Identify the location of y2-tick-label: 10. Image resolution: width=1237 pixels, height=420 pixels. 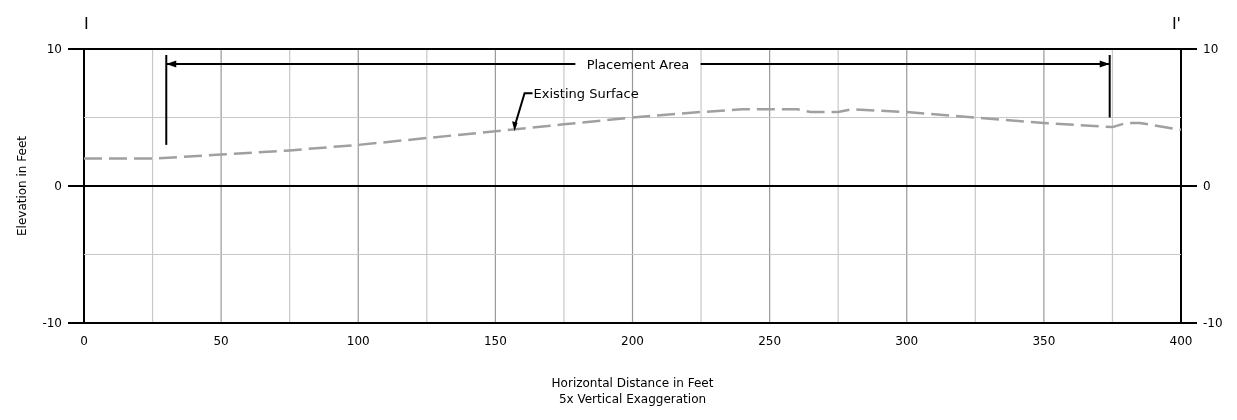
(1211, 49).